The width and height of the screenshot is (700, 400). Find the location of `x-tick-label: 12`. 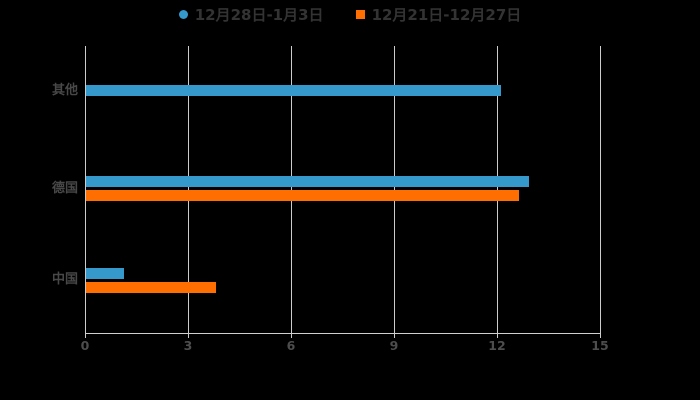

x-tick-label: 12 is located at coordinates (497, 345).